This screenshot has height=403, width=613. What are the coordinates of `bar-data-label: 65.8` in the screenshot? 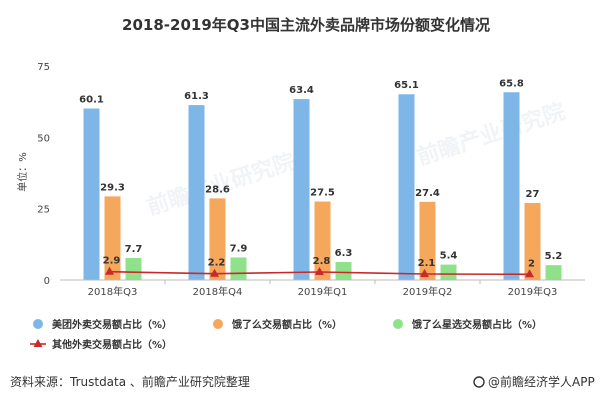 It's located at (511, 83).